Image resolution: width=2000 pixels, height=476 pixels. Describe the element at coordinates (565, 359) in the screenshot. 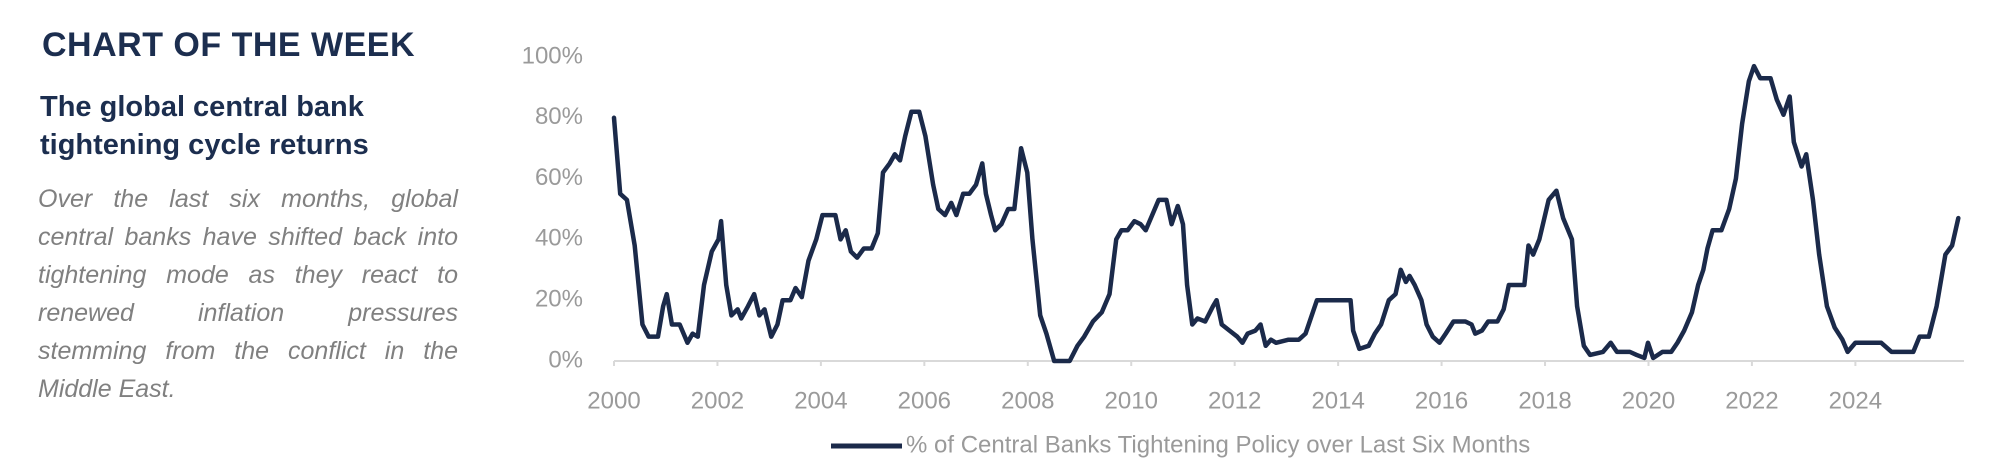

I see `y-tick-label: 0%` at that location.